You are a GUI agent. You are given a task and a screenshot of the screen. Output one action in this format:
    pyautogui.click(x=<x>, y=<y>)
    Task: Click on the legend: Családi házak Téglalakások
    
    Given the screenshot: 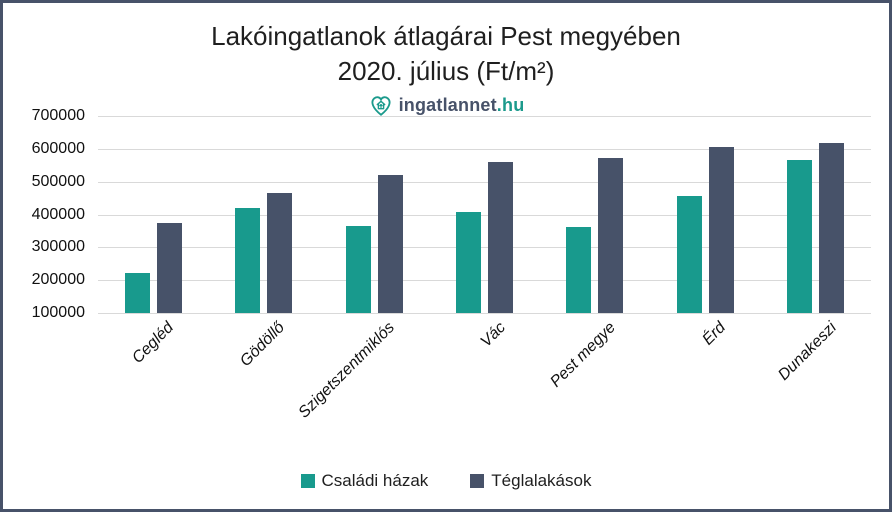 What is the action you would take?
    pyautogui.click(x=446, y=481)
    